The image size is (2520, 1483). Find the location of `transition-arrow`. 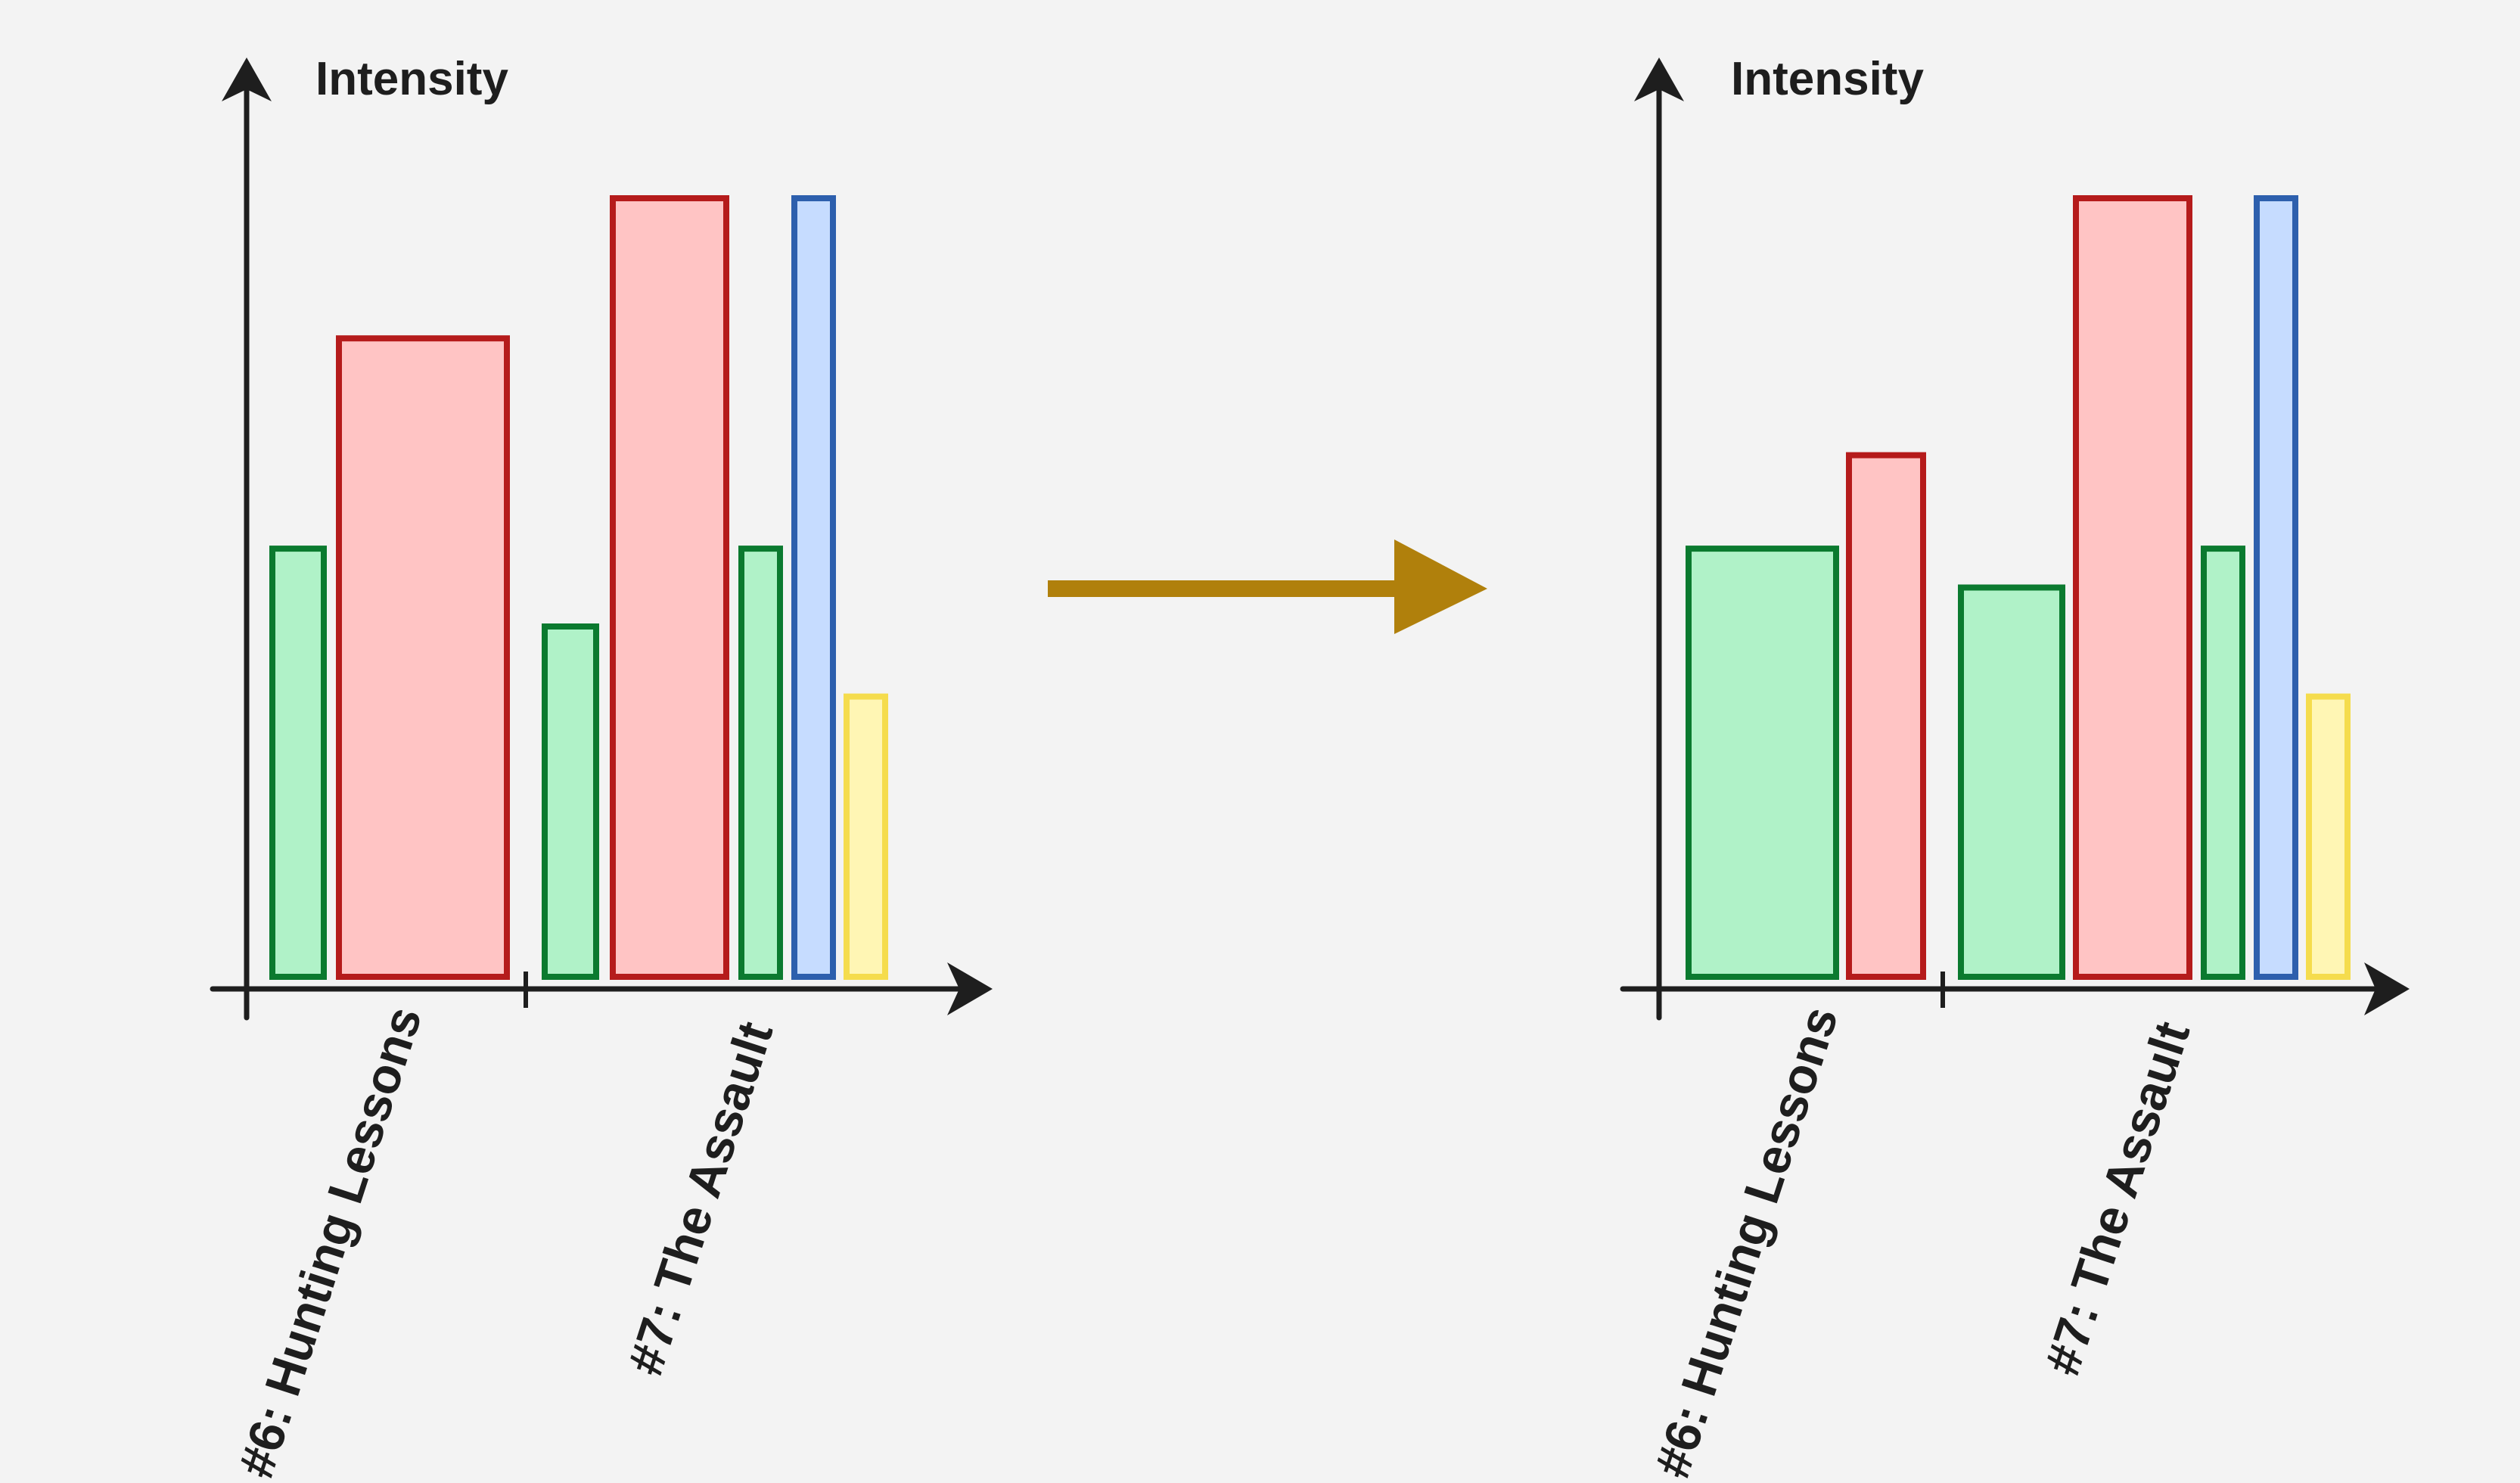

transition-arrow is located at coordinates (1267, 586).